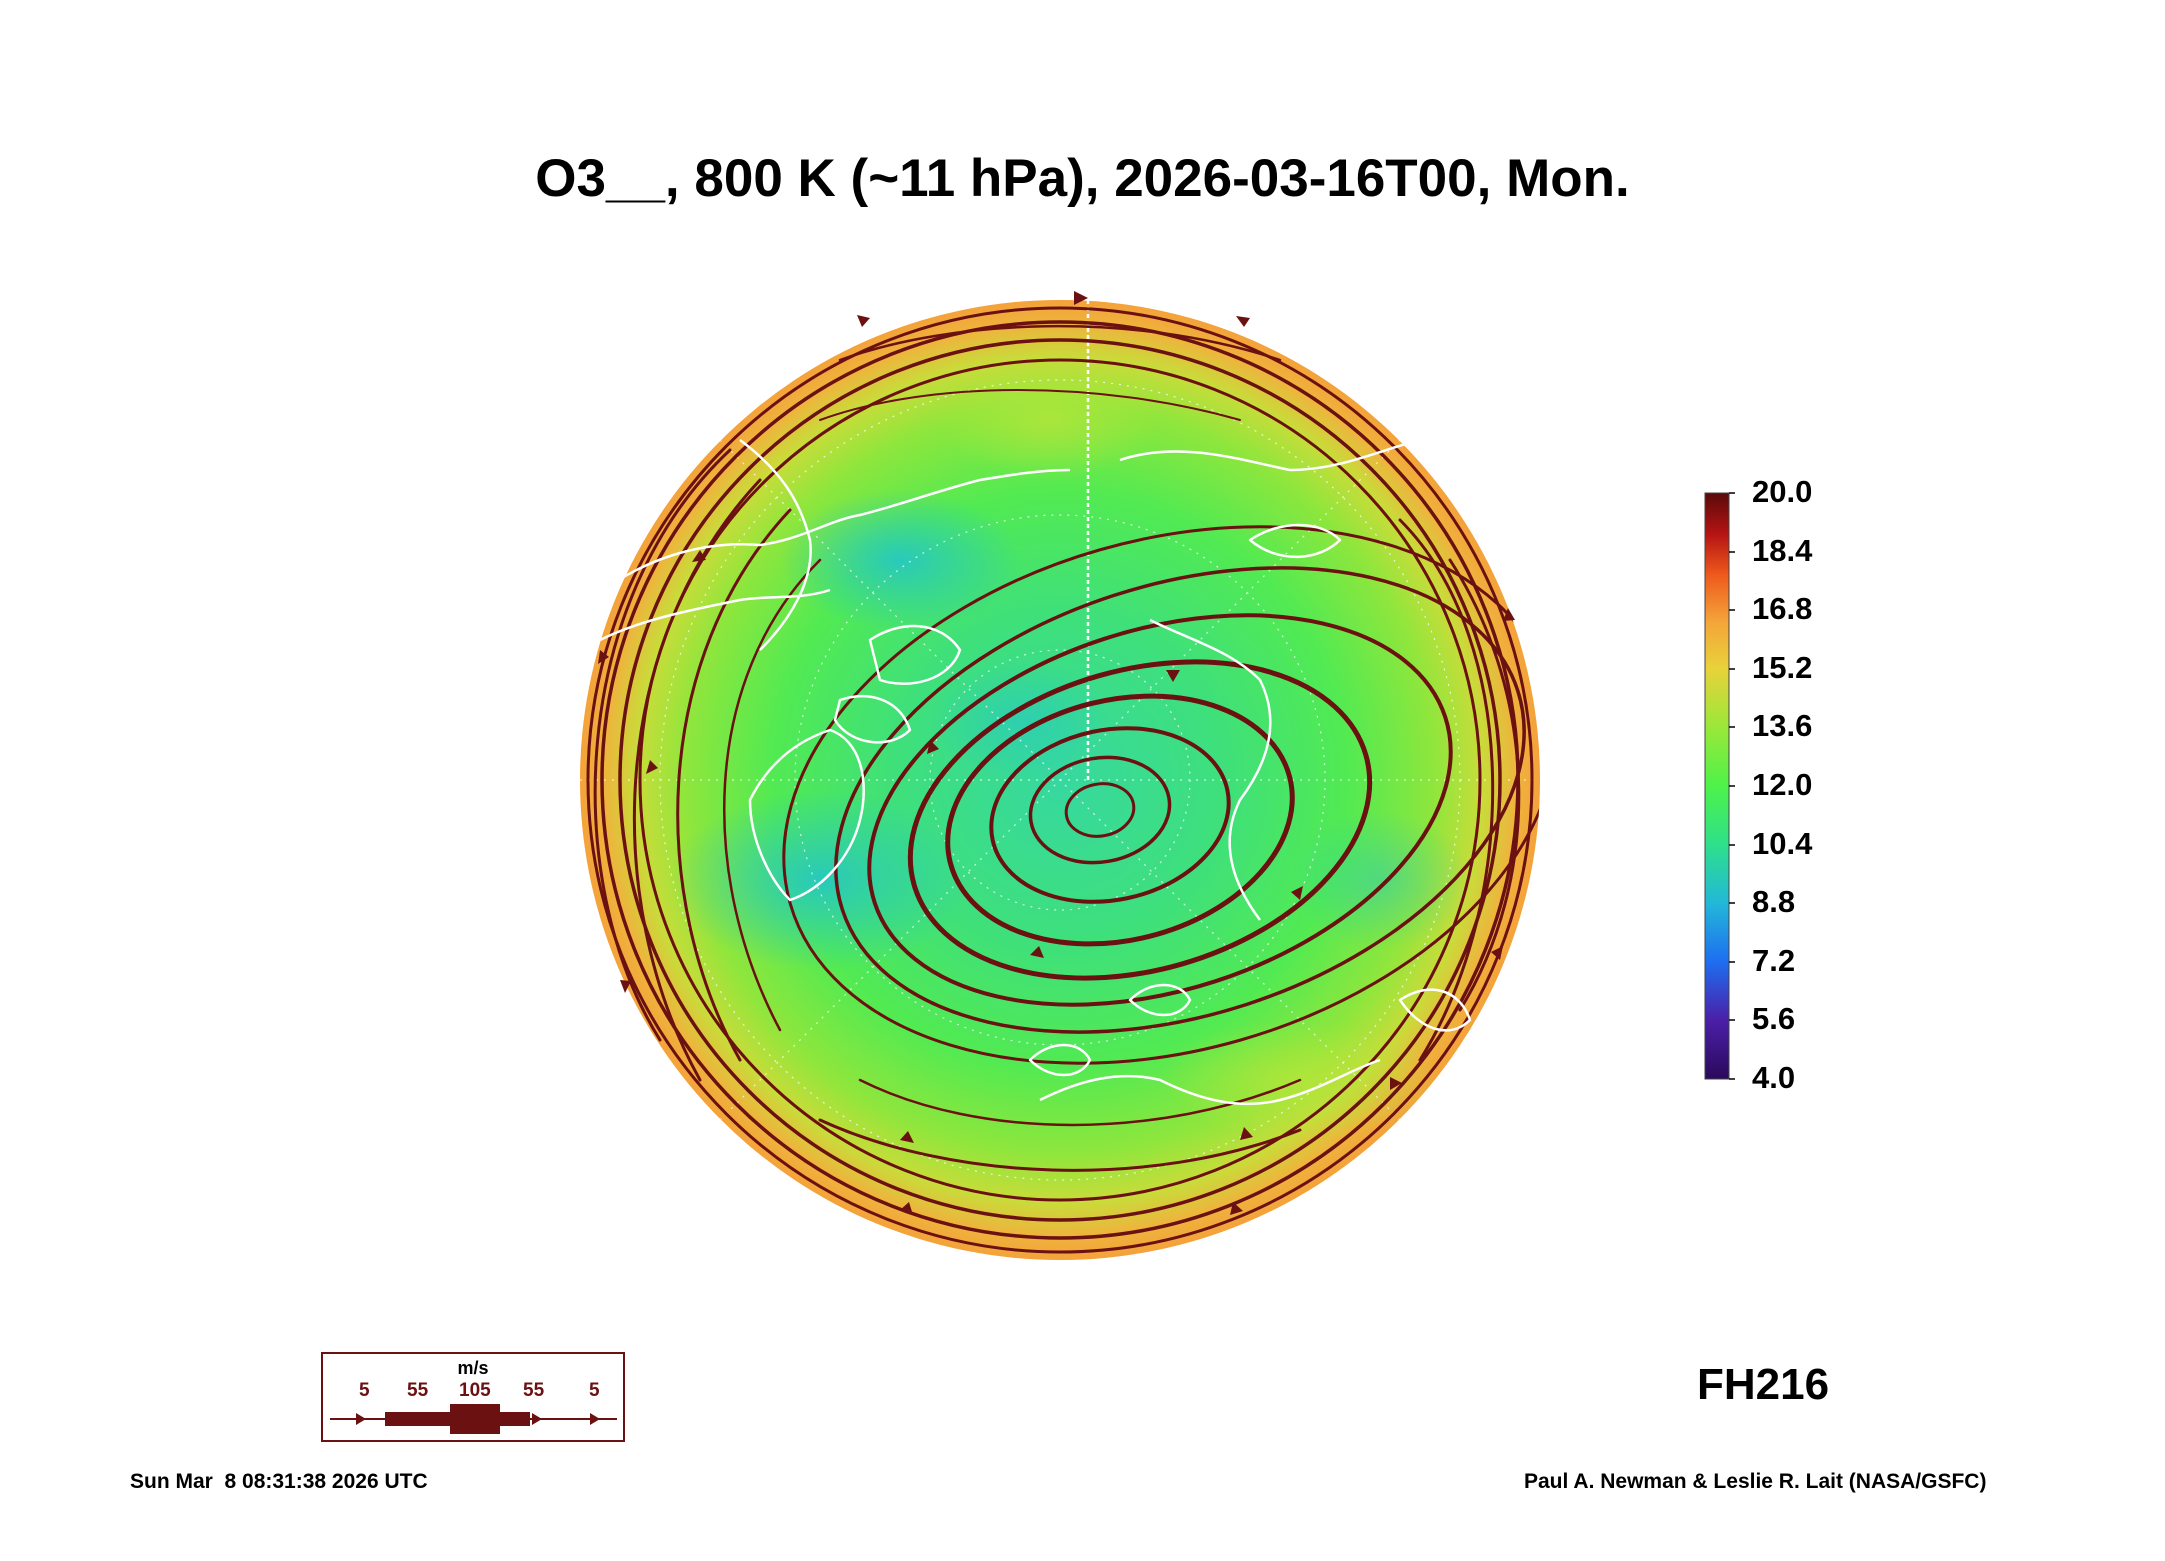 This screenshot has height=1561, width=2165. I want to click on colorbar-label: 12.0, so click(1782, 784).